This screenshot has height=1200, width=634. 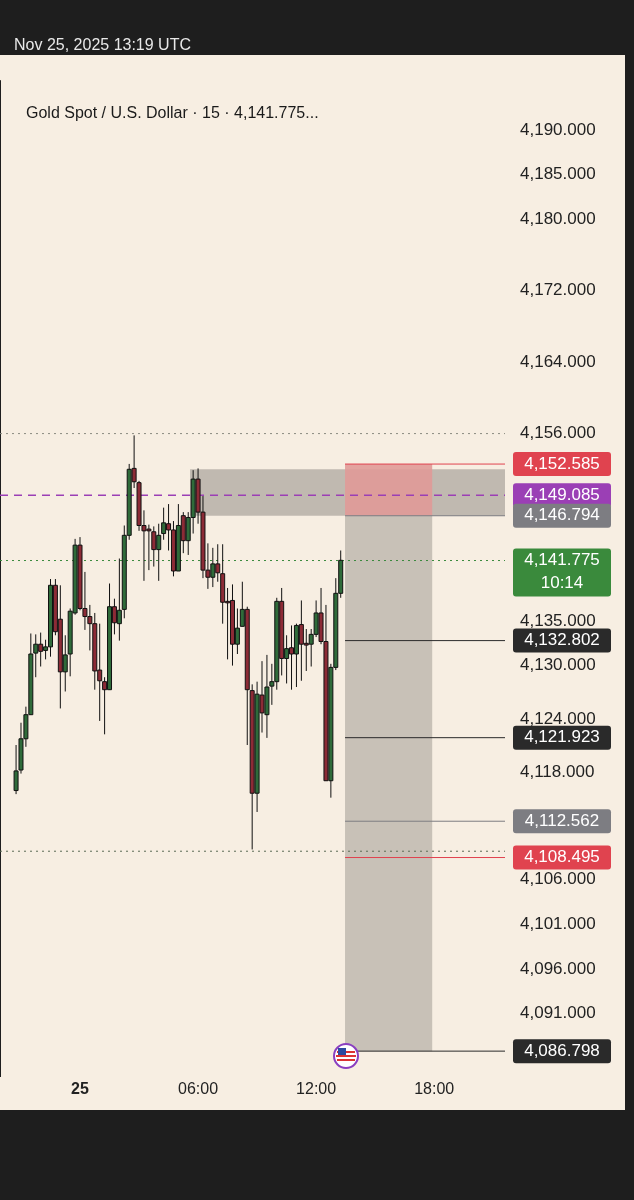 What do you see at coordinates (562, 640) in the screenshot?
I see `ref-line-label: 4,132.802` at bounding box center [562, 640].